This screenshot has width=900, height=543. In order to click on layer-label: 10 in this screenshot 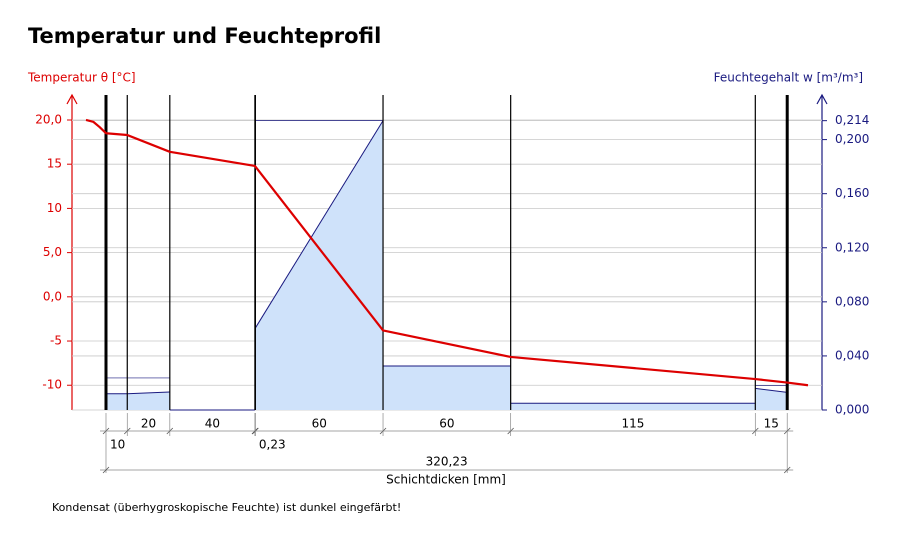, I will do `click(117, 445)`.